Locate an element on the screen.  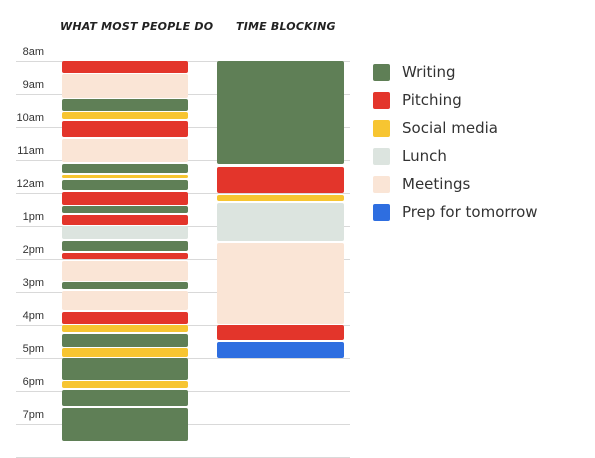
legend-item-writing: Writing is located at coordinates (455, 72).